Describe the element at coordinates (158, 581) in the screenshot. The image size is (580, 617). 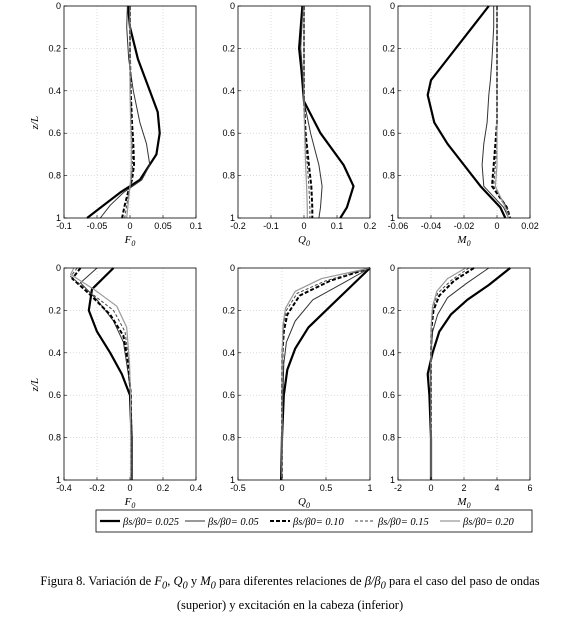
I see `caption-var-f: F` at that location.